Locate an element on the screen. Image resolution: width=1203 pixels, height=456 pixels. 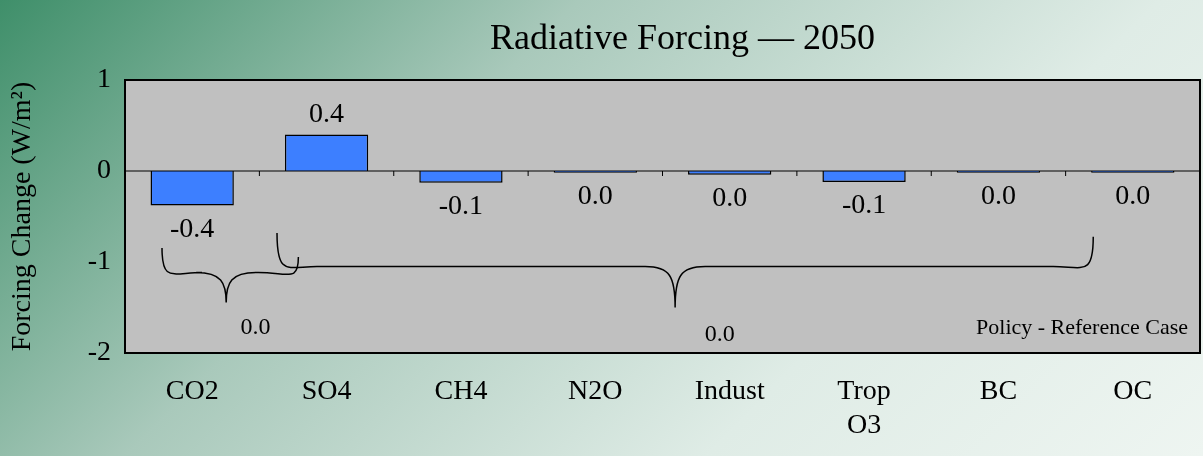
data-label: -0.4 is located at coordinates (192, 227).